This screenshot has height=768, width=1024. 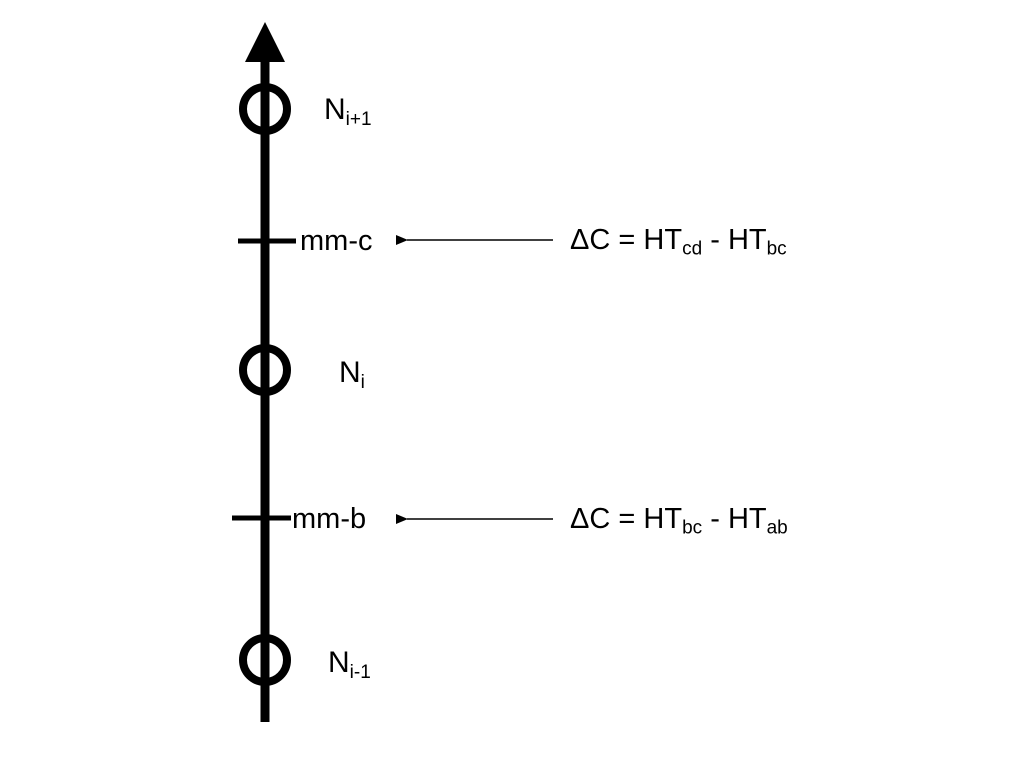 What do you see at coordinates (747, 519) in the screenshot?
I see `equation-b-term2-base: HT` at bounding box center [747, 519].